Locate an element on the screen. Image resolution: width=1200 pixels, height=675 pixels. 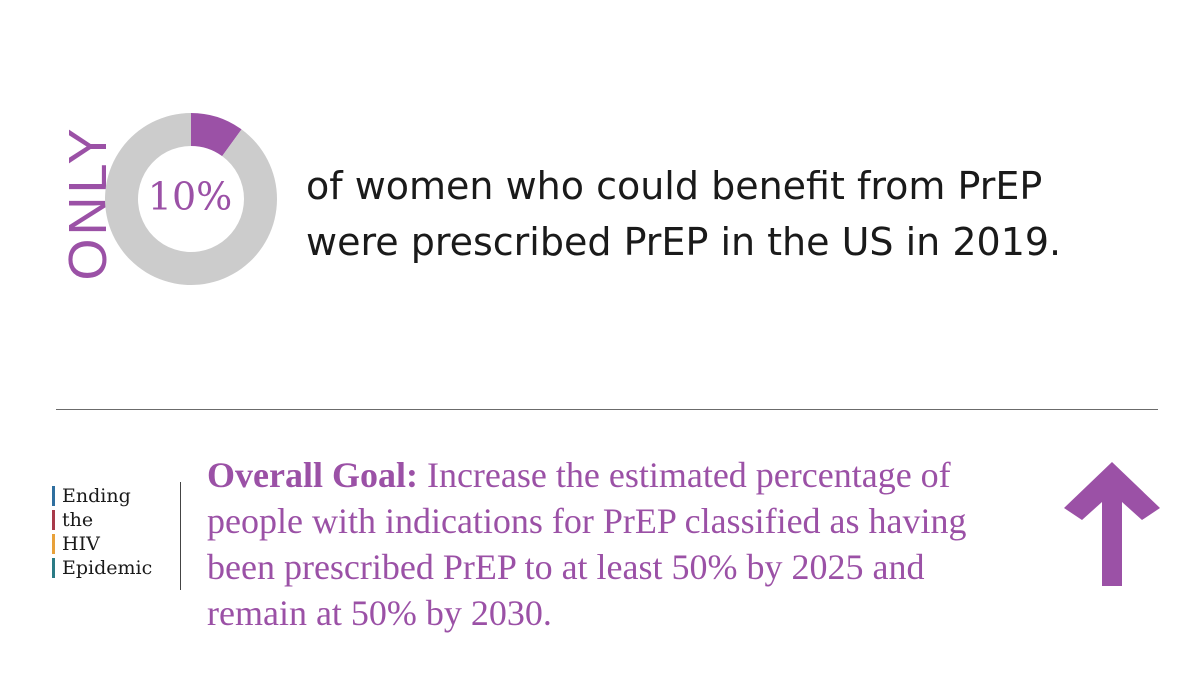
goal-label: Overall Goal: is located at coordinates (312, 475).